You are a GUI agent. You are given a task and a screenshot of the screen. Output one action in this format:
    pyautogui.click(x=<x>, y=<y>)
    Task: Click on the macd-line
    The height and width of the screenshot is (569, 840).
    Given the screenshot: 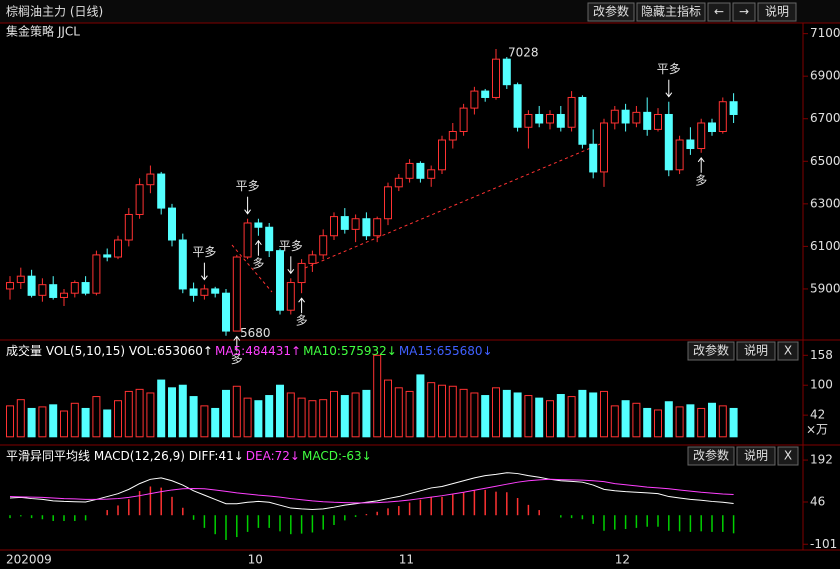 What is the action you would take?
    pyautogui.click(x=371, y=491)
    